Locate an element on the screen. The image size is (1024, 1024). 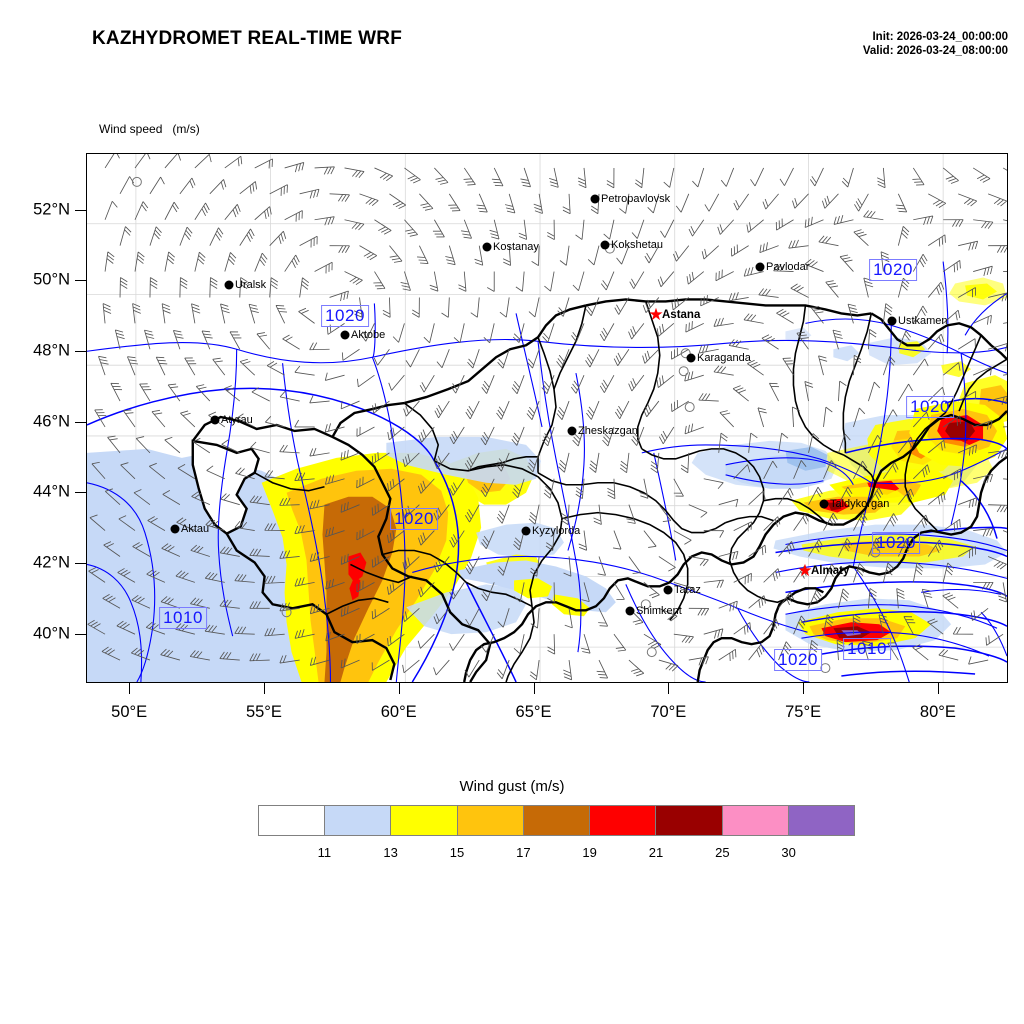
city-label: Uralsk is located at coordinates (251, 285).